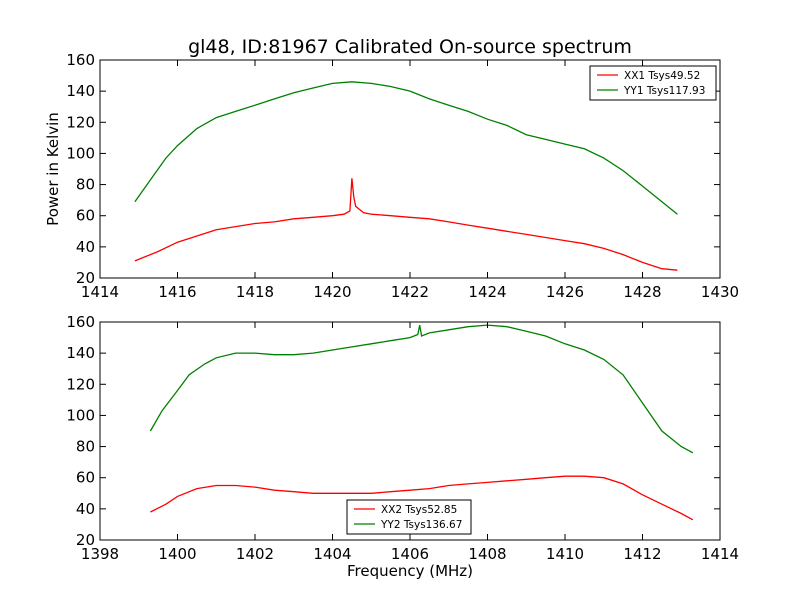 The height and width of the screenshot is (600, 800). I want to click on x-tick-label: 1408, so click(487, 554).